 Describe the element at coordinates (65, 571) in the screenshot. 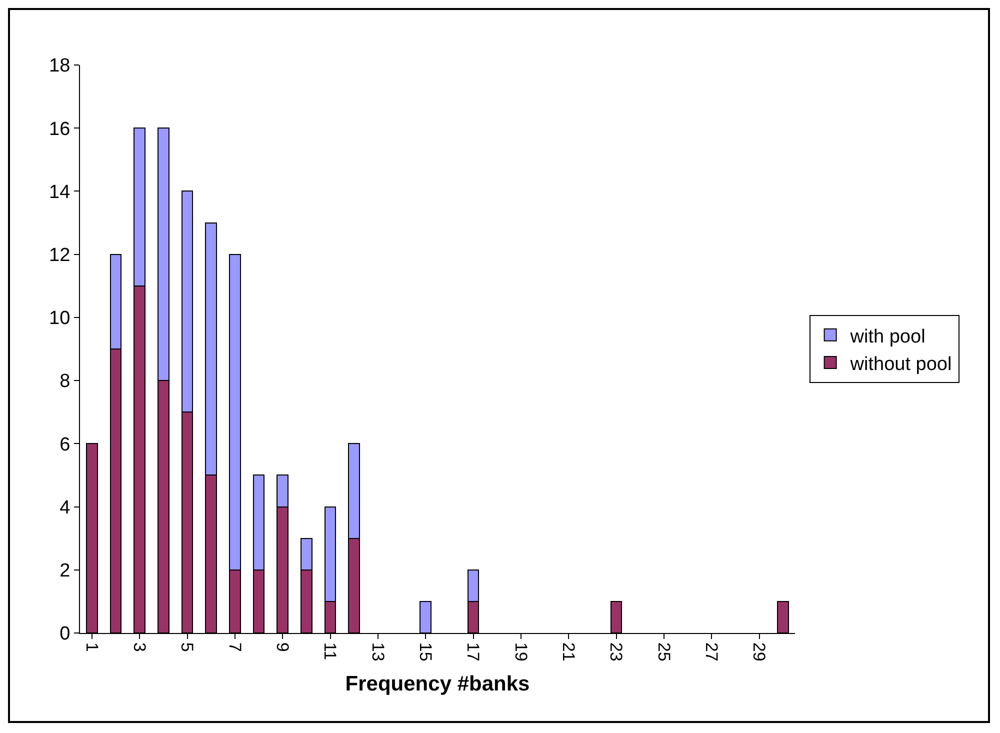

I see `y-tick-label: 2` at that location.